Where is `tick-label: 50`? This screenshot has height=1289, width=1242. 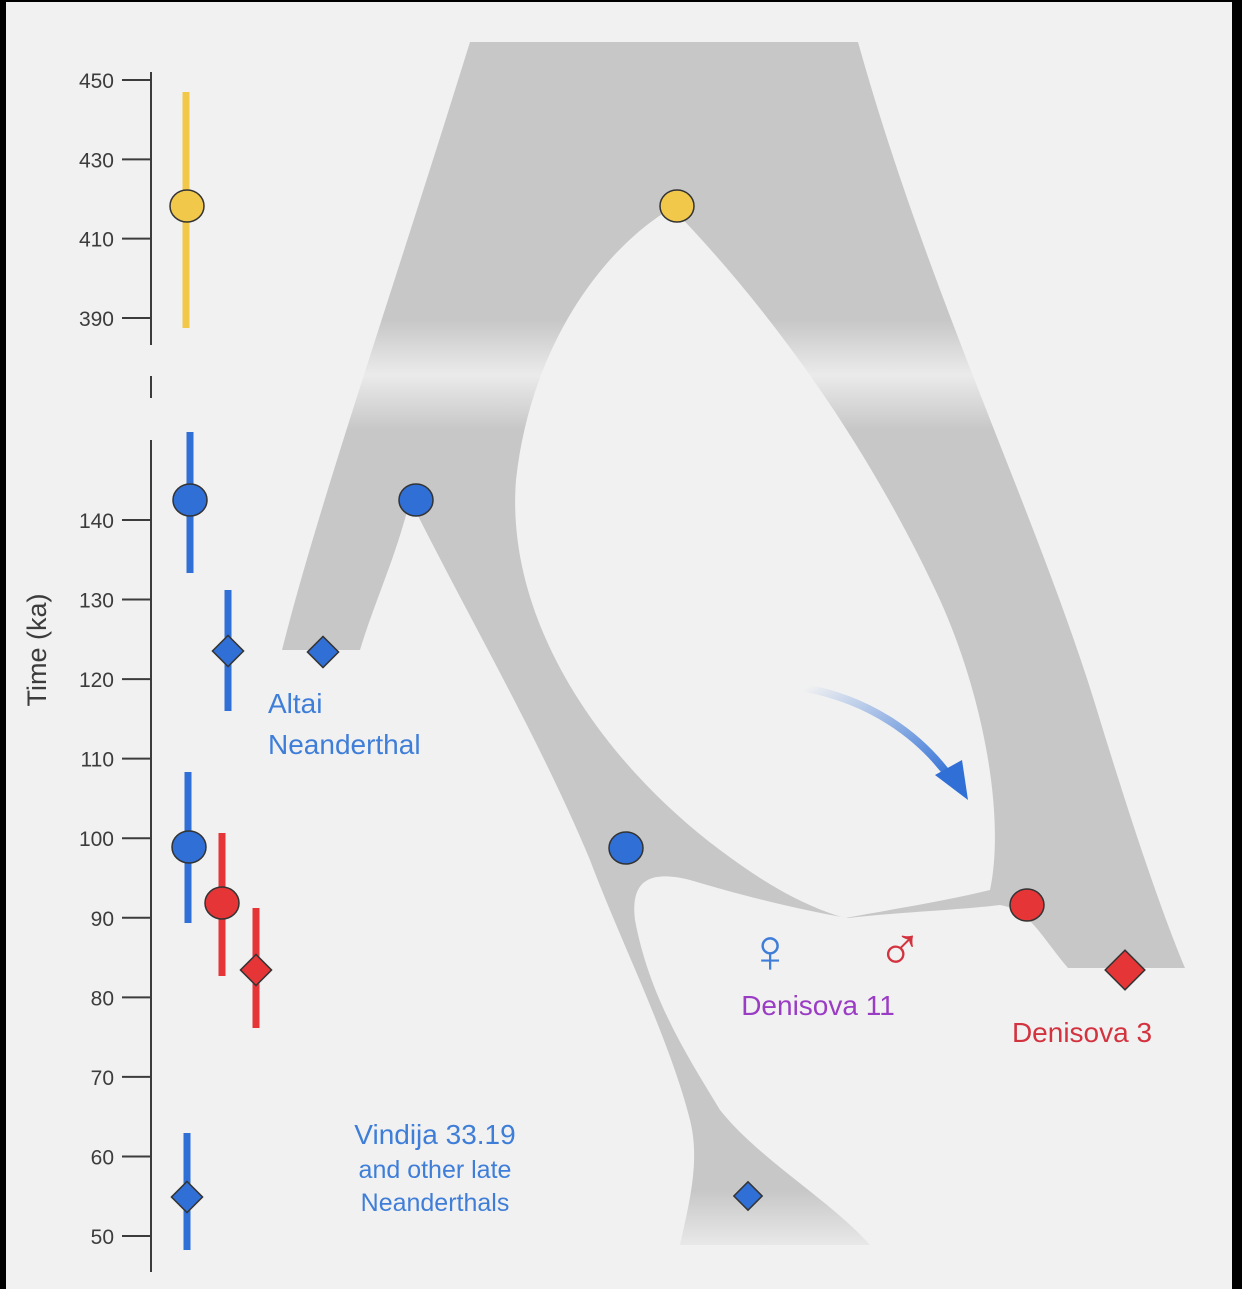
tick-label: 50 is located at coordinates (102, 1237).